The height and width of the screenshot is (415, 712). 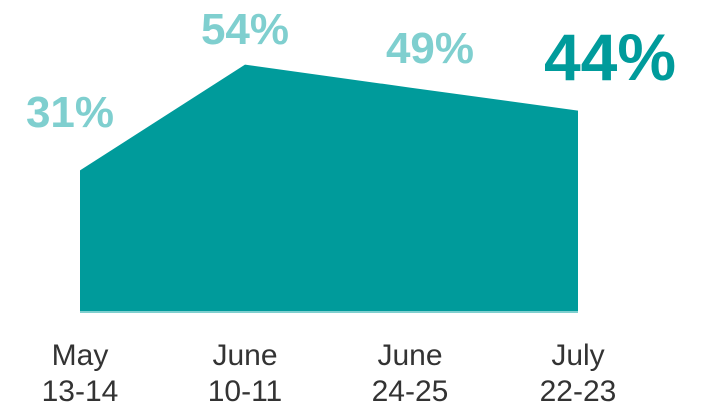 I want to click on x-tick-label: July 22-23, so click(x=578, y=373).